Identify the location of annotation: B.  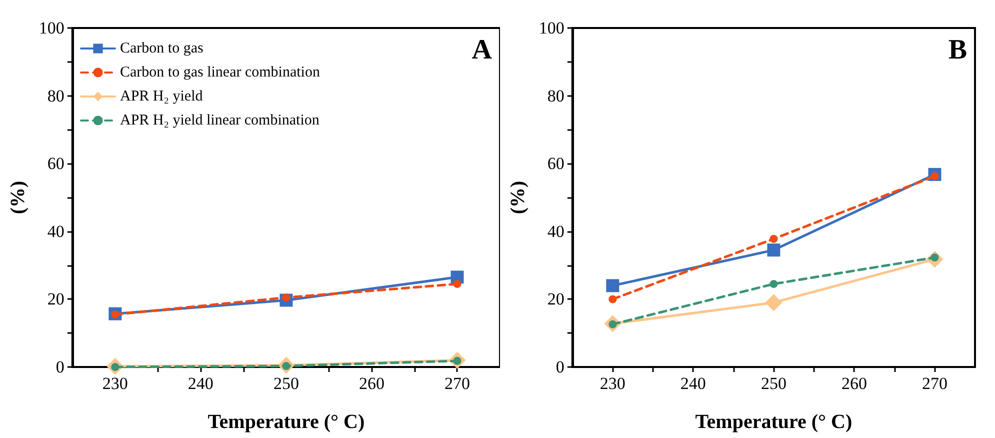
(958, 50).